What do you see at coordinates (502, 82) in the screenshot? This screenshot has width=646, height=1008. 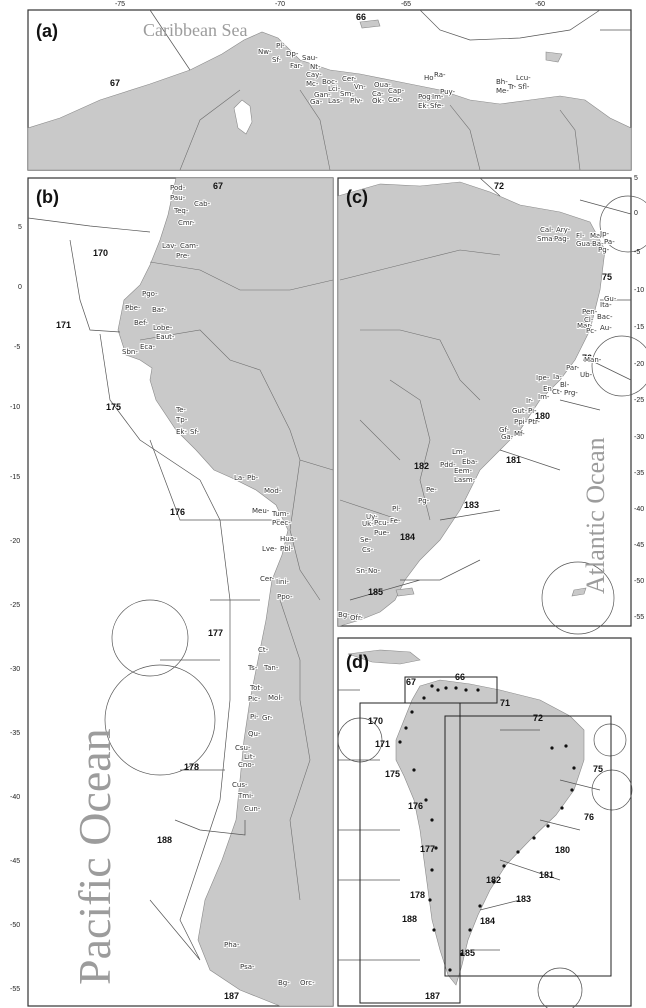 I see `site-label: Bh-` at bounding box center [502, 82].